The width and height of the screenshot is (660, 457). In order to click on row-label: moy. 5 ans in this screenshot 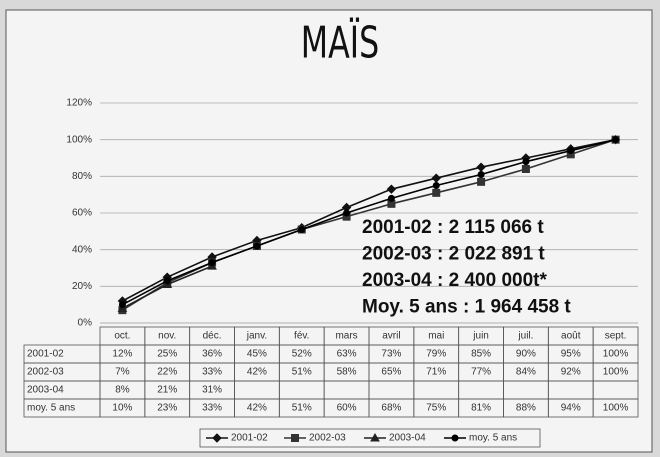, I will do `click(51, 408)`.